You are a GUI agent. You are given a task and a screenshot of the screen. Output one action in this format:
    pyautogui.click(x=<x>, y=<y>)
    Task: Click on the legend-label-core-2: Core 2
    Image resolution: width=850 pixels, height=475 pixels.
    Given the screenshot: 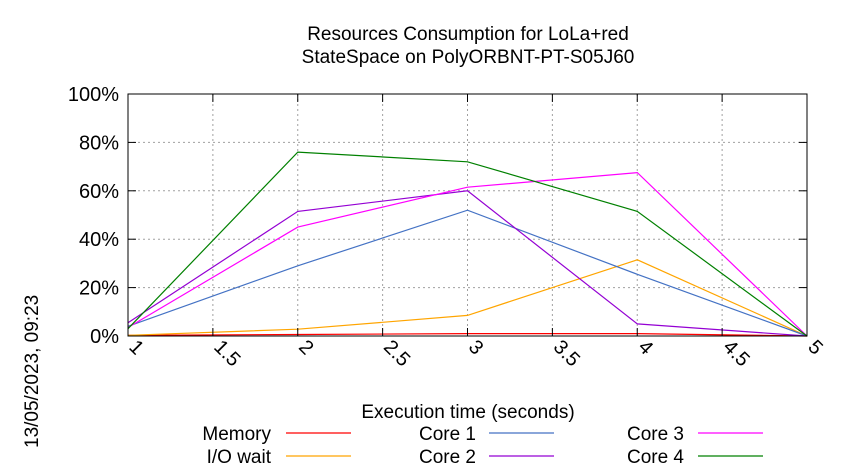 What is the action you would take?
    pyautogui.click(x=447, y=457)
    